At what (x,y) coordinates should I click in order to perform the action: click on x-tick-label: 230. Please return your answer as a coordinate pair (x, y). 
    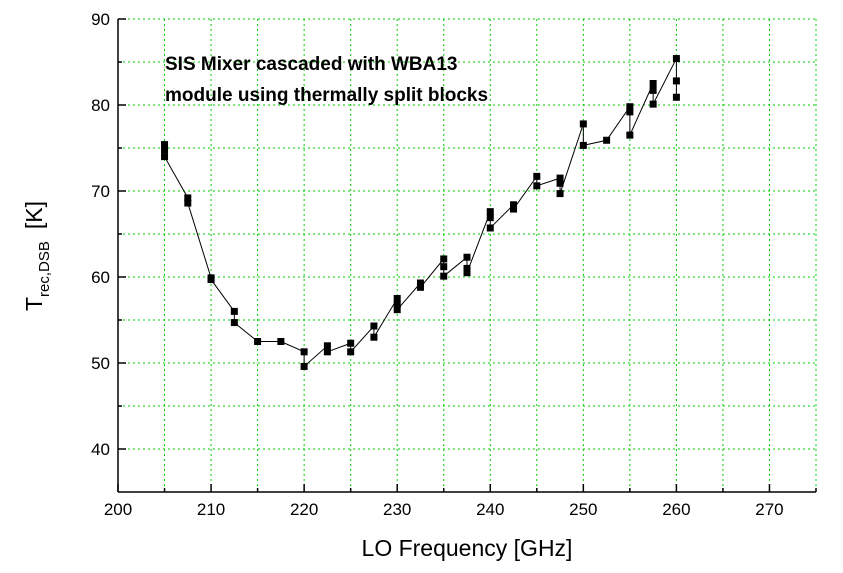
    Looking at the image, I should click on (397, 509).